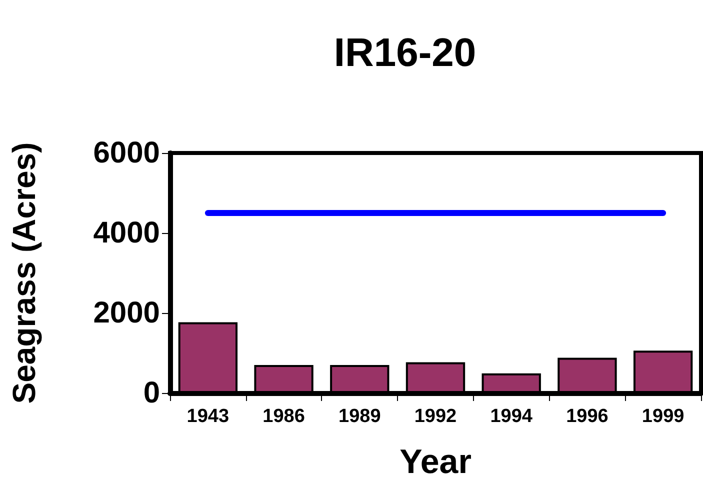 This screenshot has height=504, width=703. Describe the element at coordinates (24, 273) in the screenshot. I see `y-axis-title: Seagrass (Acres)` at that location.